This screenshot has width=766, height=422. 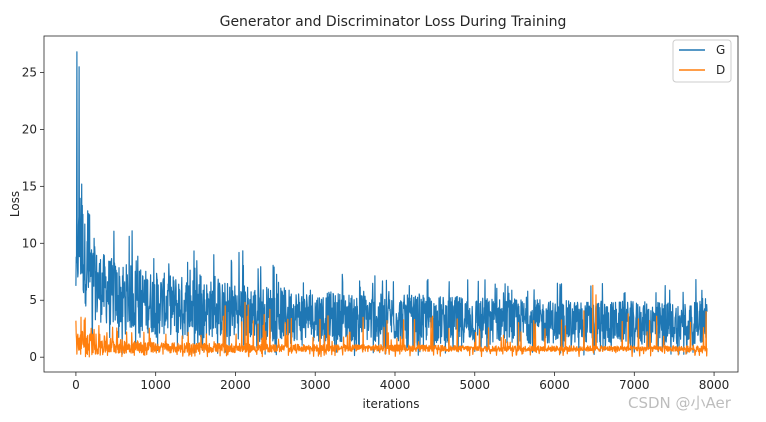 What do you see at coordinates (155, 385) in the screenshot?
I see `x-tick-label: 1000` at bounding box center [155, 385].